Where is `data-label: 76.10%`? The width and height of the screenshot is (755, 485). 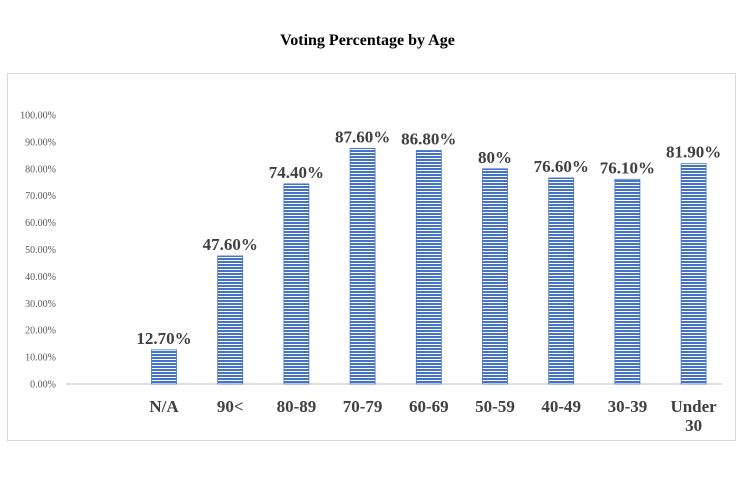 data-label: 76.10% is located at coordinates (627, 167).